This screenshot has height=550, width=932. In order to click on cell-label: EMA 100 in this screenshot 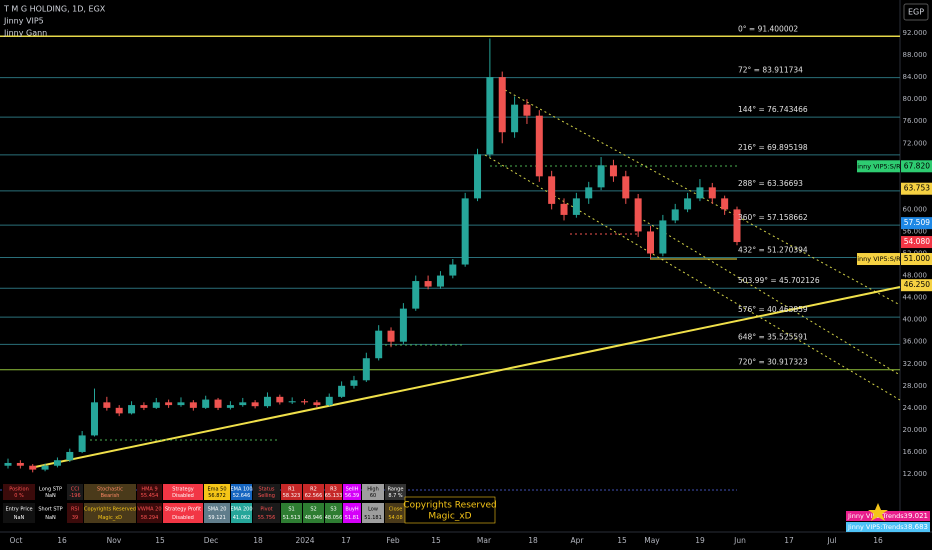, I will do `click(241, 489)`.